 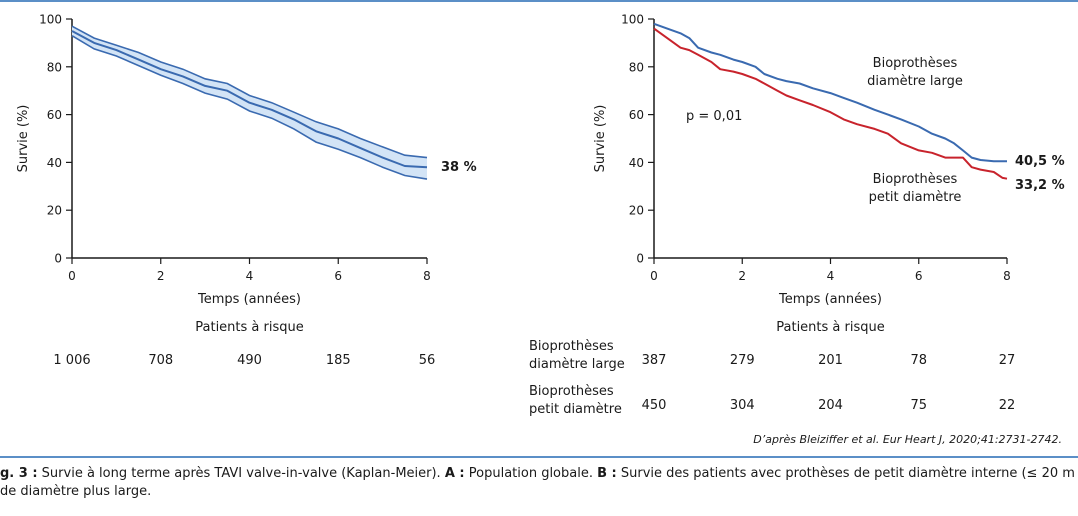 I want to click on caption-prefix: g. 3 :, so click(x=19, y=473).